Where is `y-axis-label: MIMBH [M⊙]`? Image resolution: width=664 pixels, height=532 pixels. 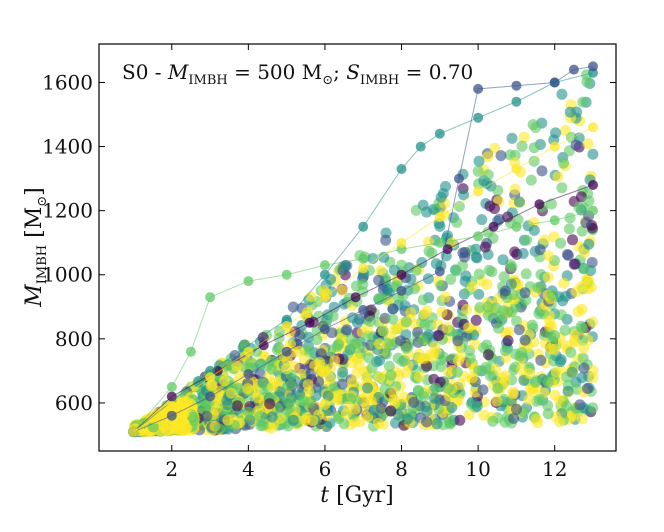 y-axis-label: MIMBH [M⊙] is located at coordinates (36, 247).